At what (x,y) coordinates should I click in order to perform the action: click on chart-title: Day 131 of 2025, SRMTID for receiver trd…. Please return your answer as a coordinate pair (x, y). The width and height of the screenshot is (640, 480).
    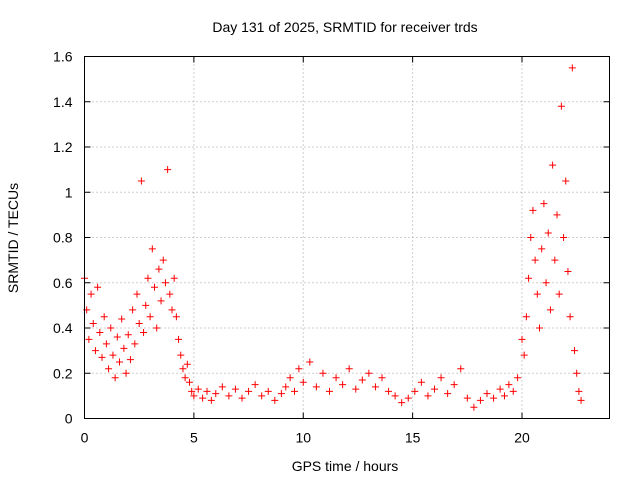
    Looking at the image, I should click on (344, 27).